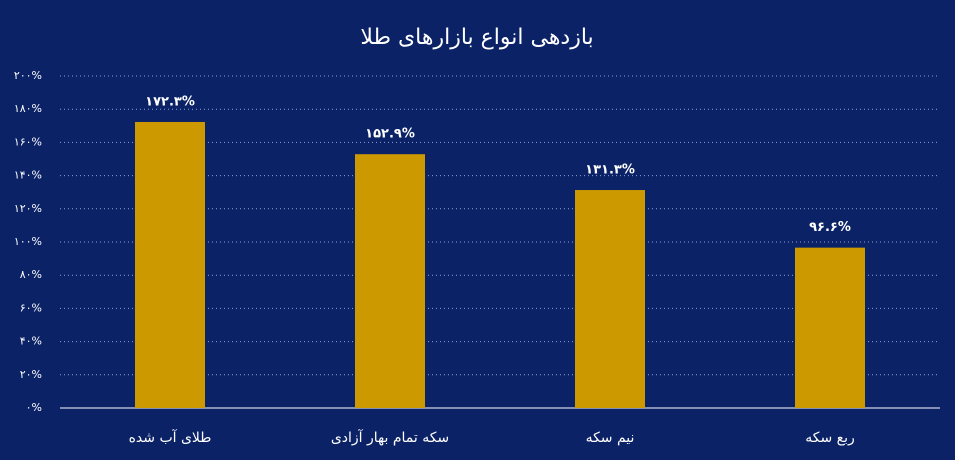  I want to click on y-tick-label: ۱۸۰%, so click(28, 108).